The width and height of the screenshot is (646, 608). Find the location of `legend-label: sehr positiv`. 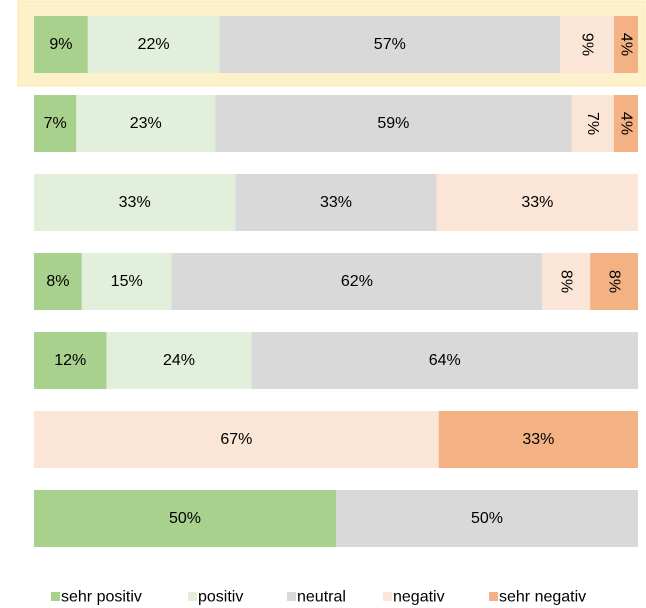

legend-label: sehr positiv is located at coordinates (101, 597).